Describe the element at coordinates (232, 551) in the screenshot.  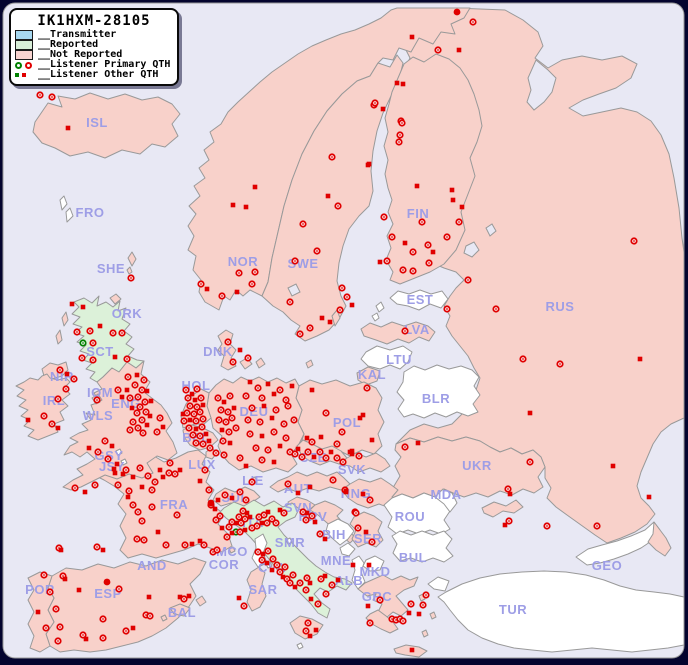
I see `country-label-mco: MCO` at that location.